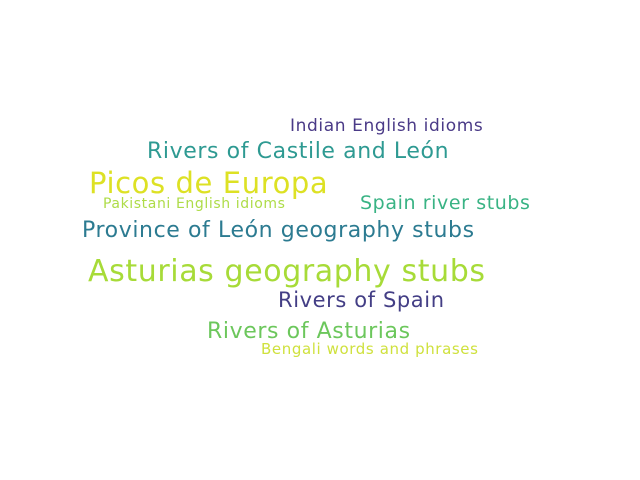 The width and height of the screenshot is (640, 480). Describe the element at coordinates (298, 151) in the screenshot. I see `word-rivers-of-castile-and-leon: Rivers of Castile and León` at that location.